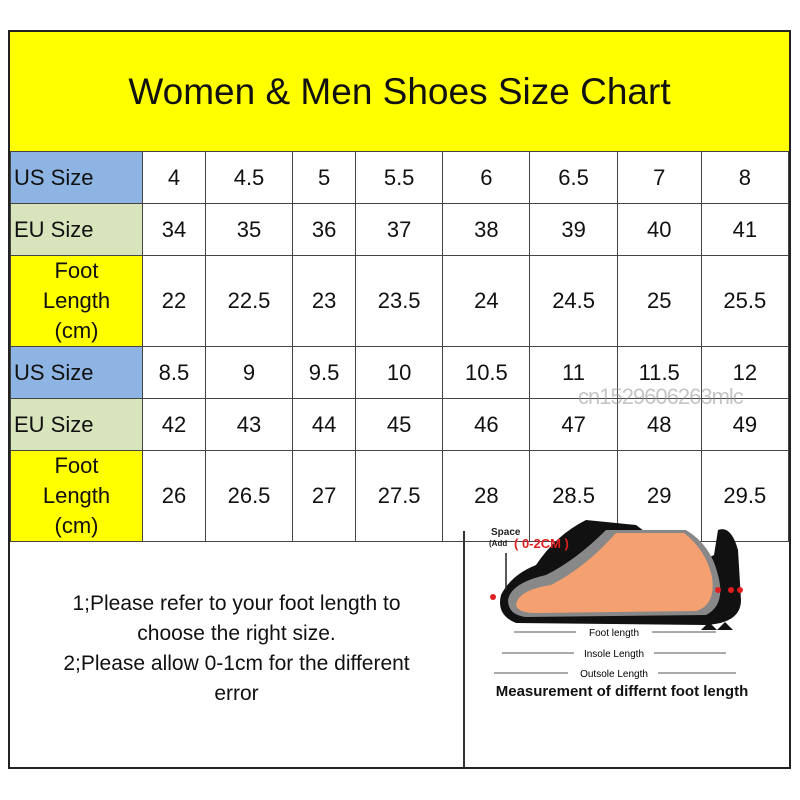  Describe the element at coordinates (659, 177) in the screenshot. I see `size-cell: 7` at that location.